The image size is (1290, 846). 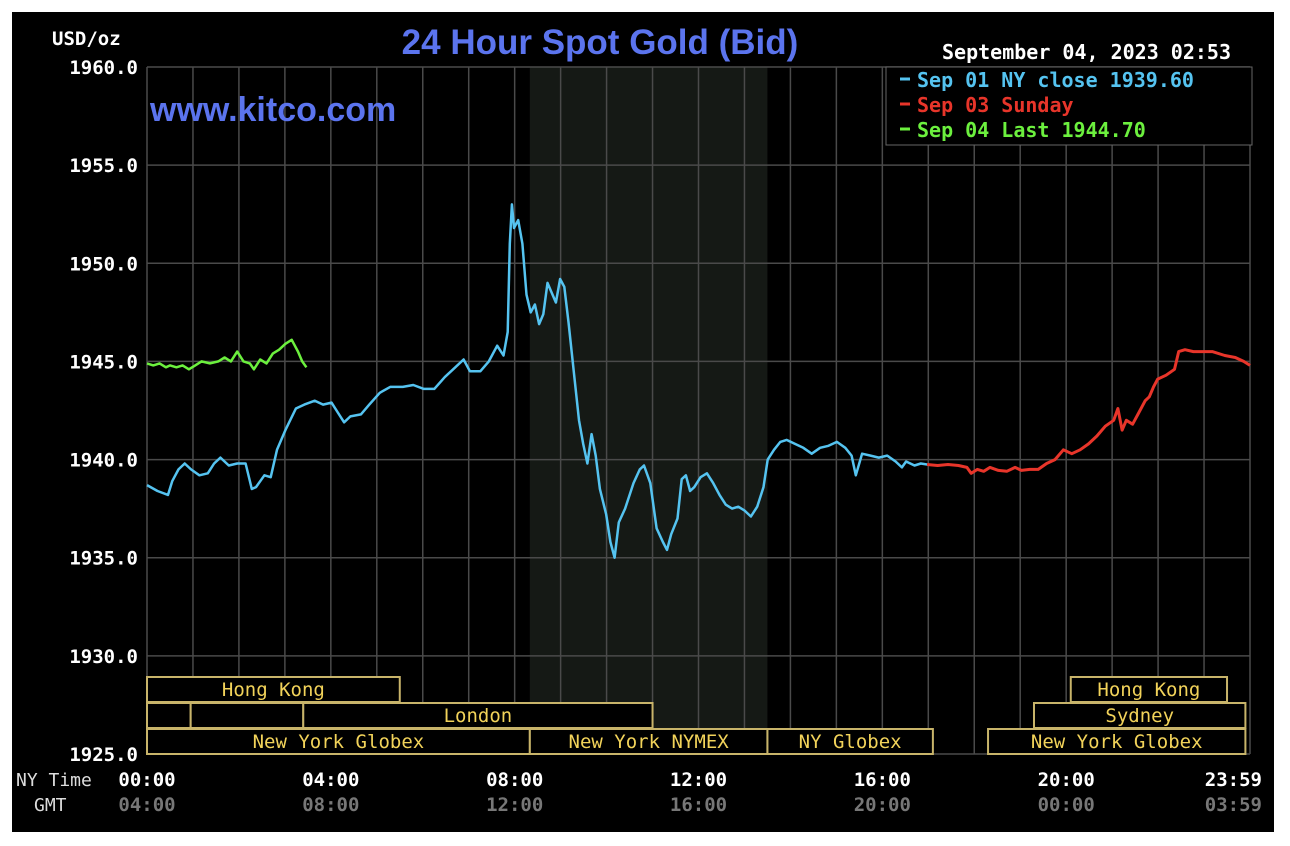 I want to click on y-tick-label: 1930.0, so click(x=103, y=657).